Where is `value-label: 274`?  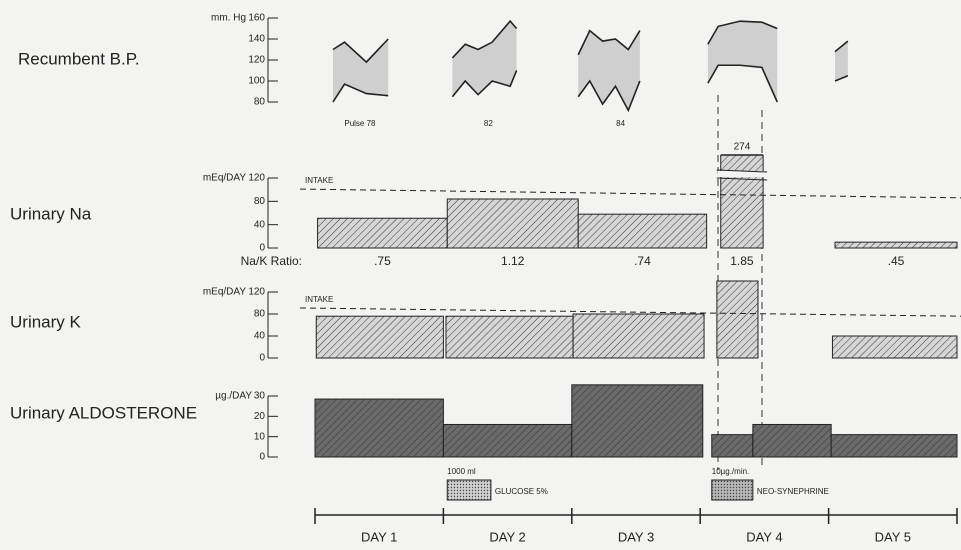
value-label: 274 is located at coordinates (742, 147).